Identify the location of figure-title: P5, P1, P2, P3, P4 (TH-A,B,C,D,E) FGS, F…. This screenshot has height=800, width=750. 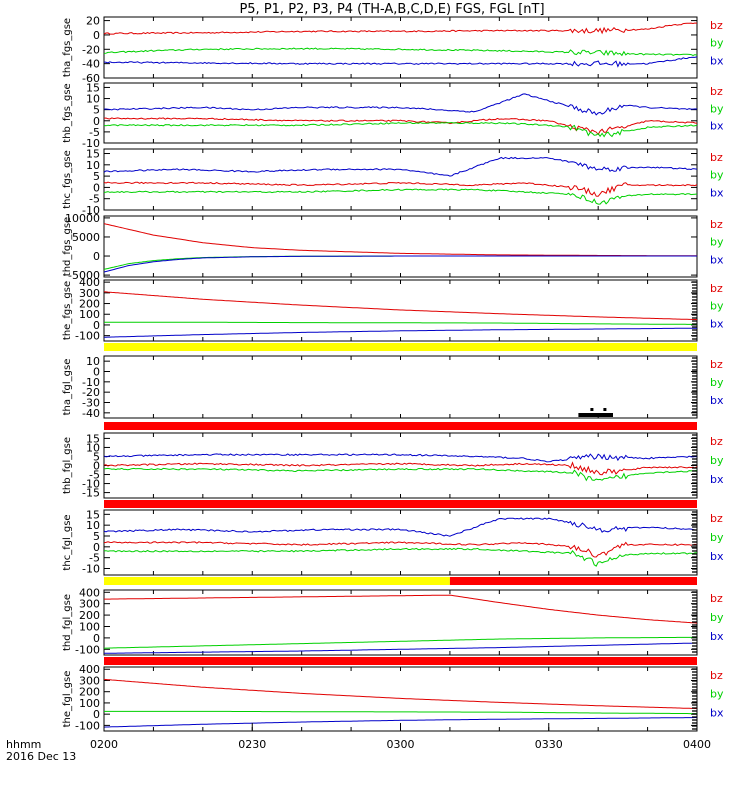
(391, 9).